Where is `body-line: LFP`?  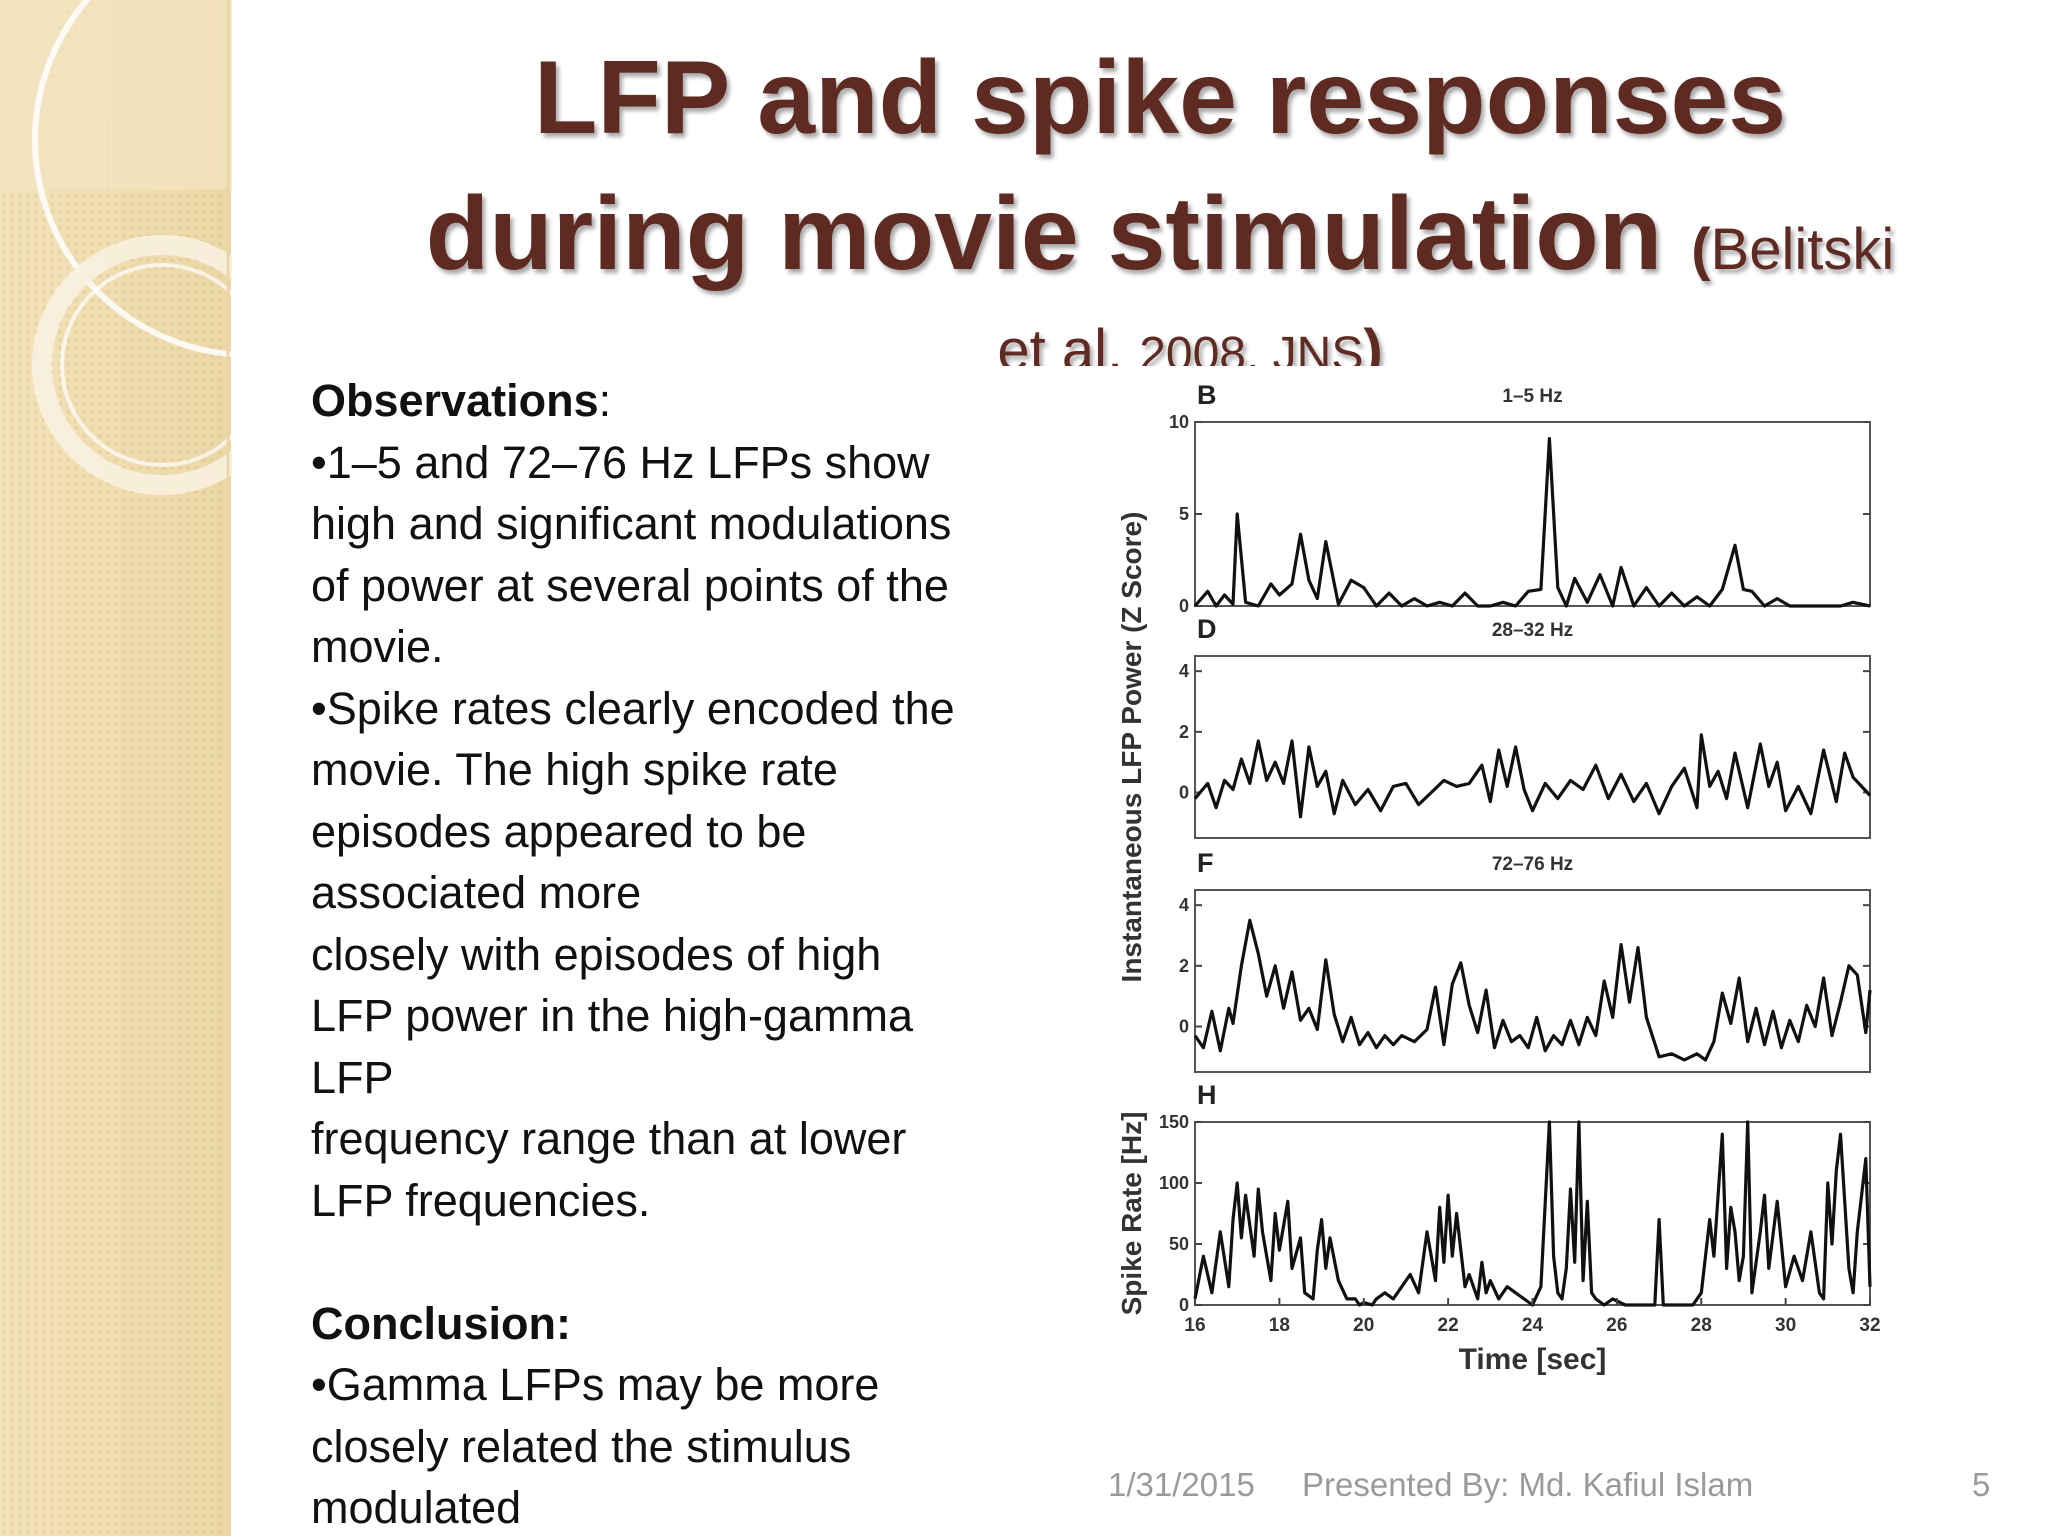 body-line: LFP is located at coordinates (352, 1077).